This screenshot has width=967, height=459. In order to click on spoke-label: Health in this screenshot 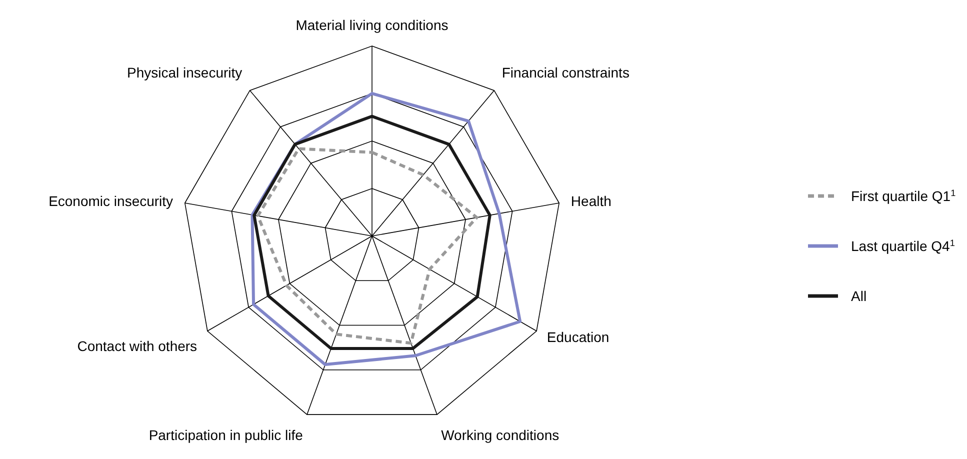, I will do `click(591, 200)`.